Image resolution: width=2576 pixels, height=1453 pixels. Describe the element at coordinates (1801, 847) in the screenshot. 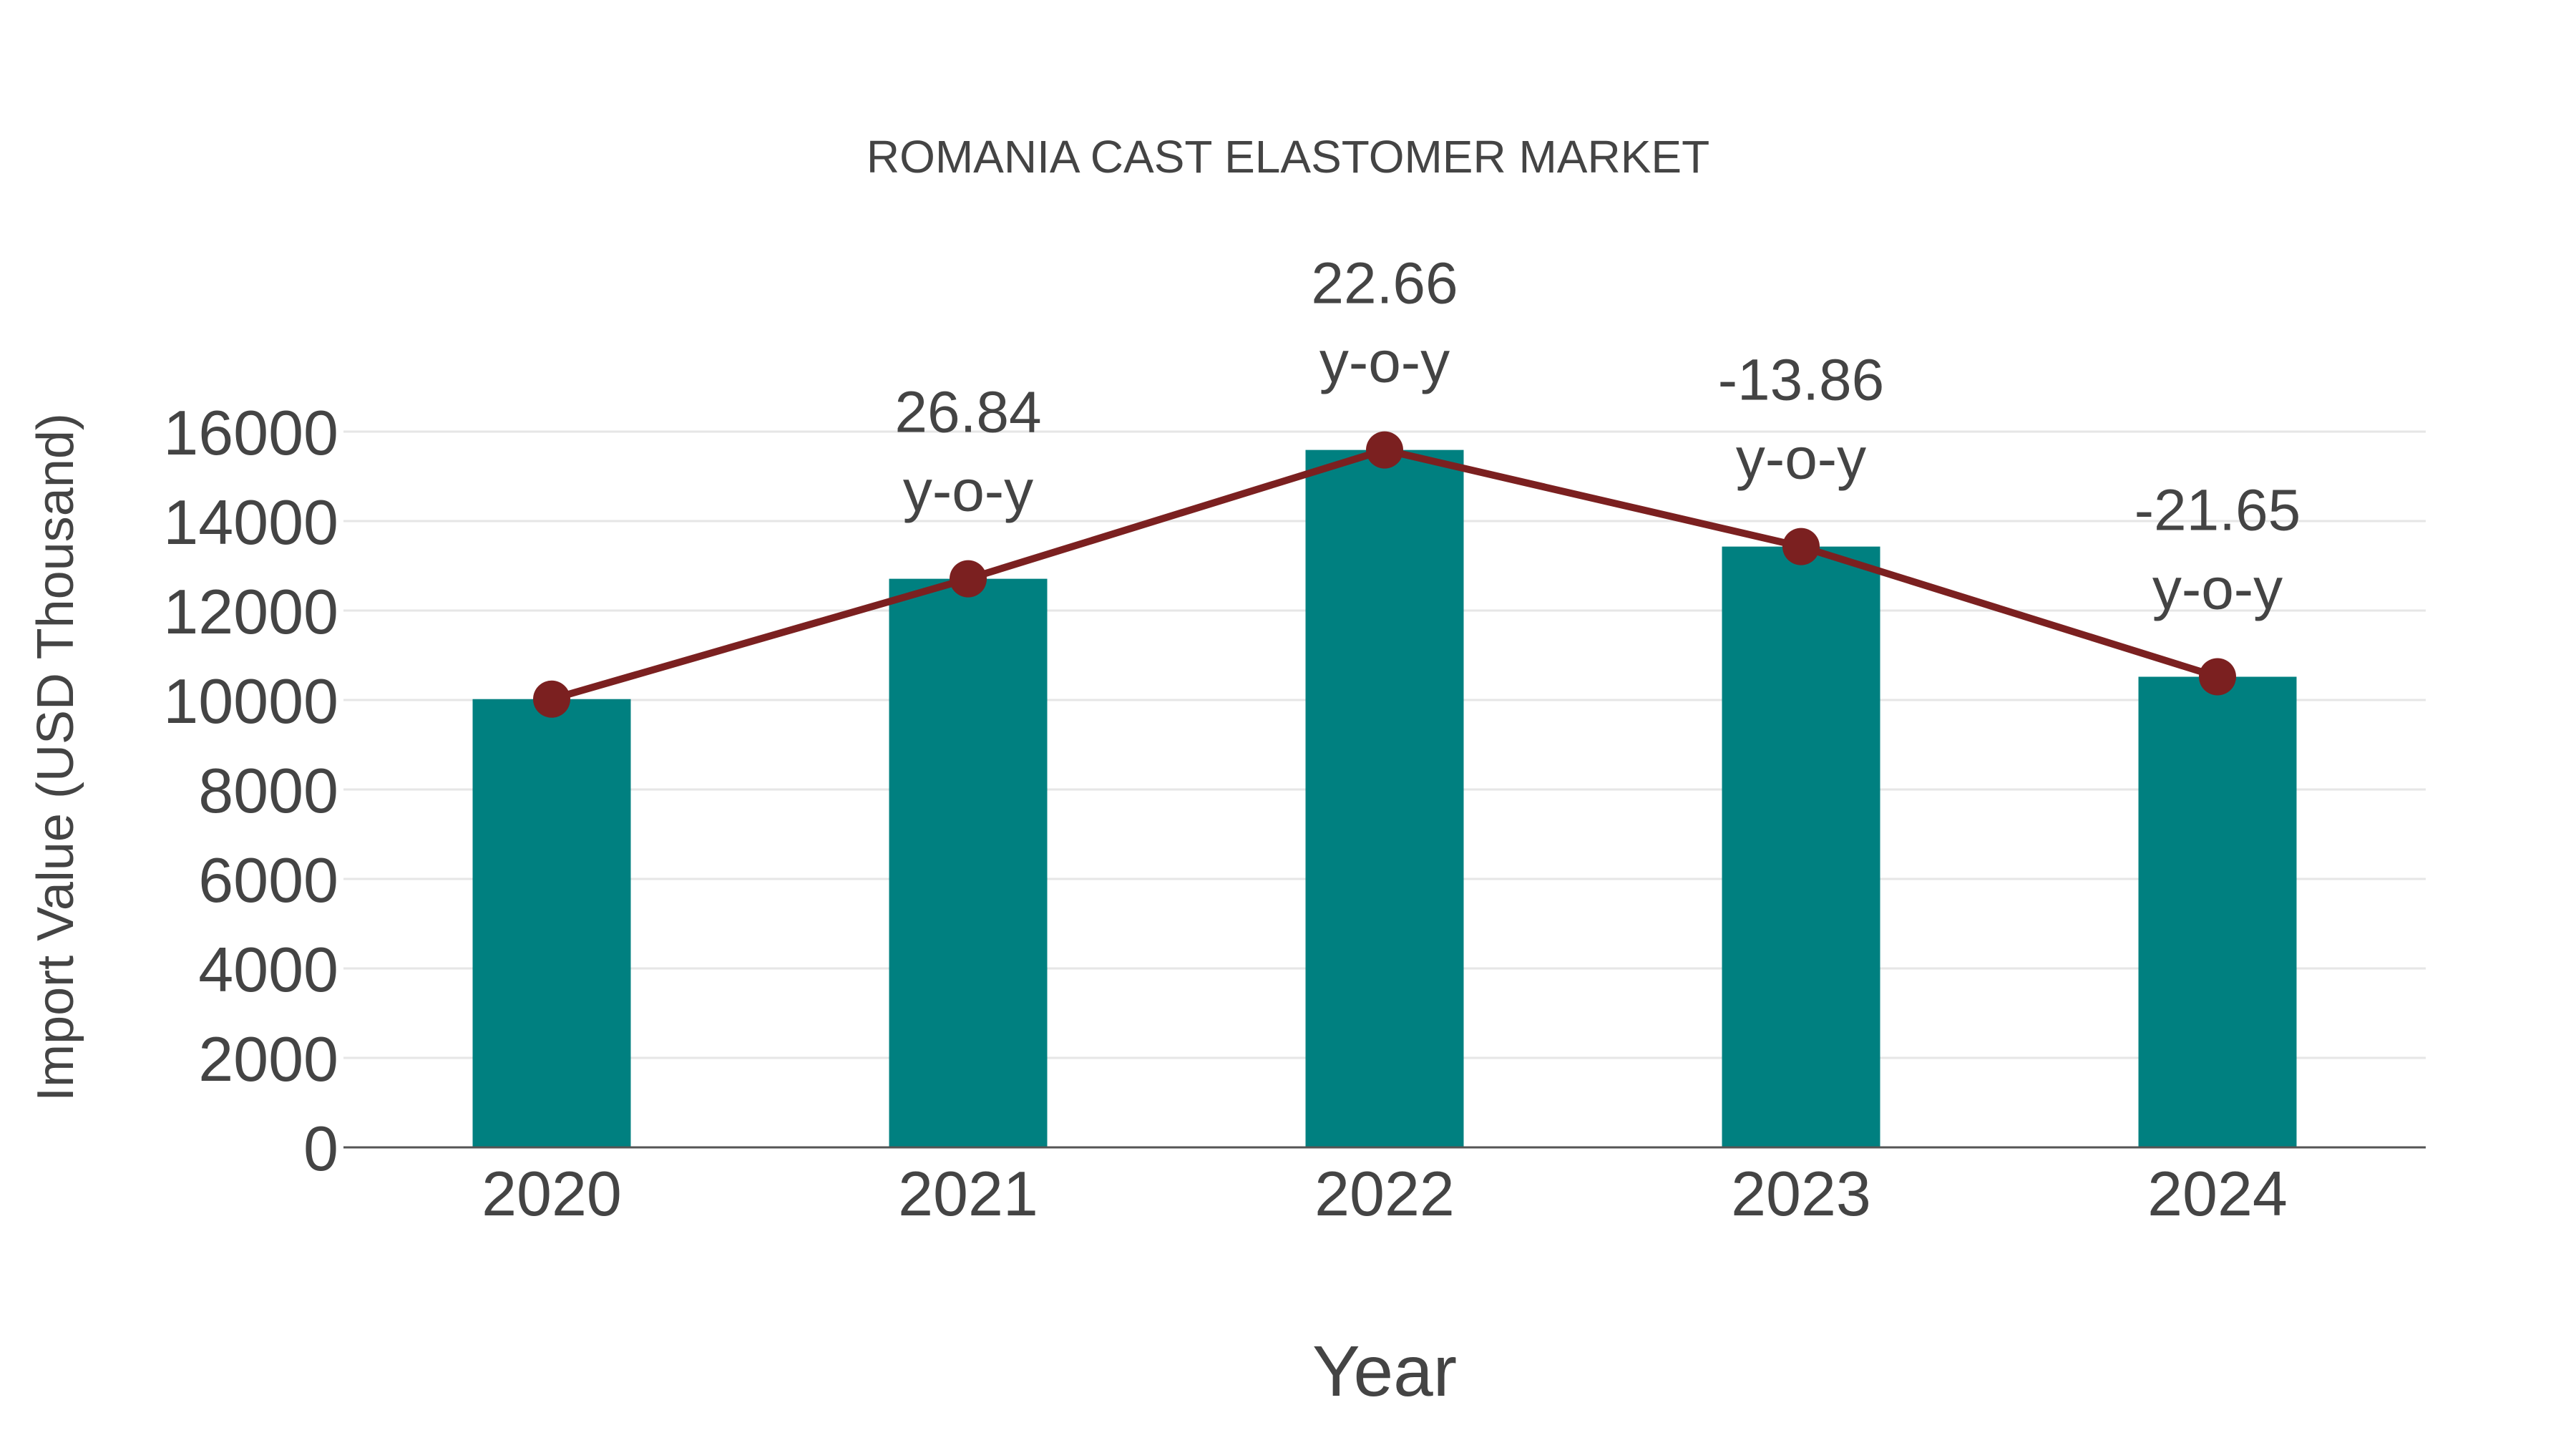

I see `bar-2023` at that location.